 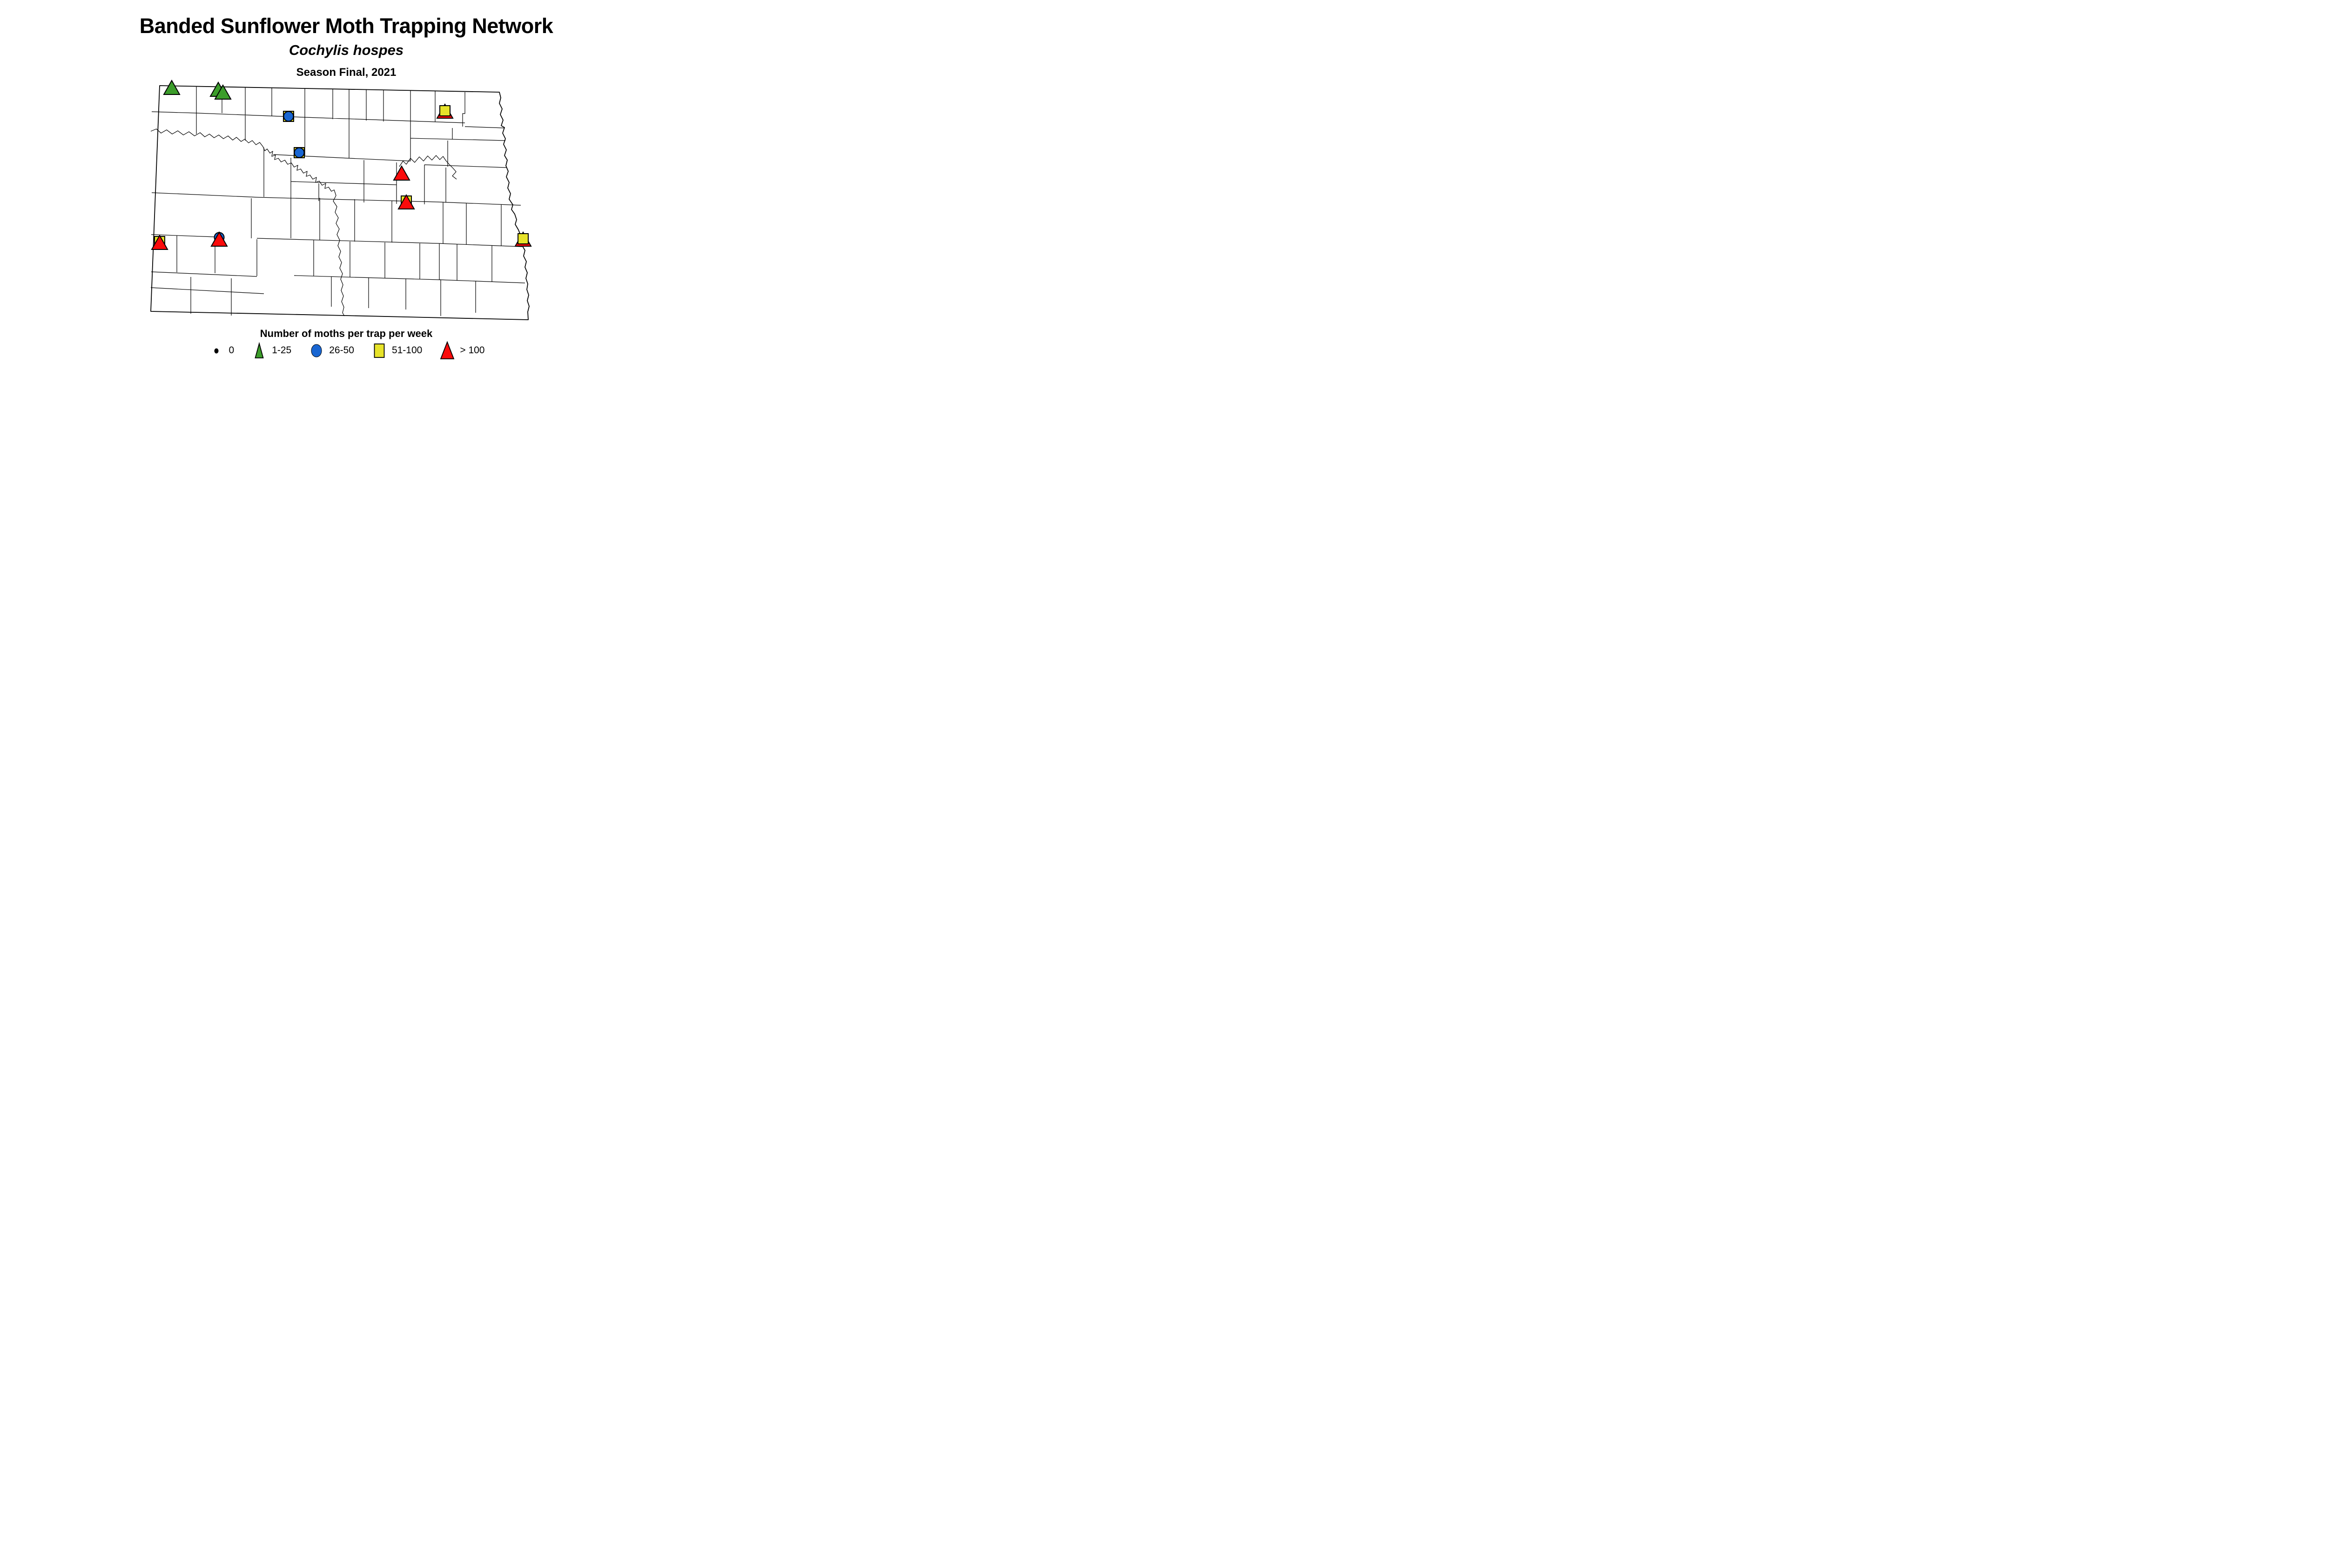 What do you see at coordinates (282, 350) in the screenshot?
I see `legend-label: 1-25` at bounding box center [282, 350].